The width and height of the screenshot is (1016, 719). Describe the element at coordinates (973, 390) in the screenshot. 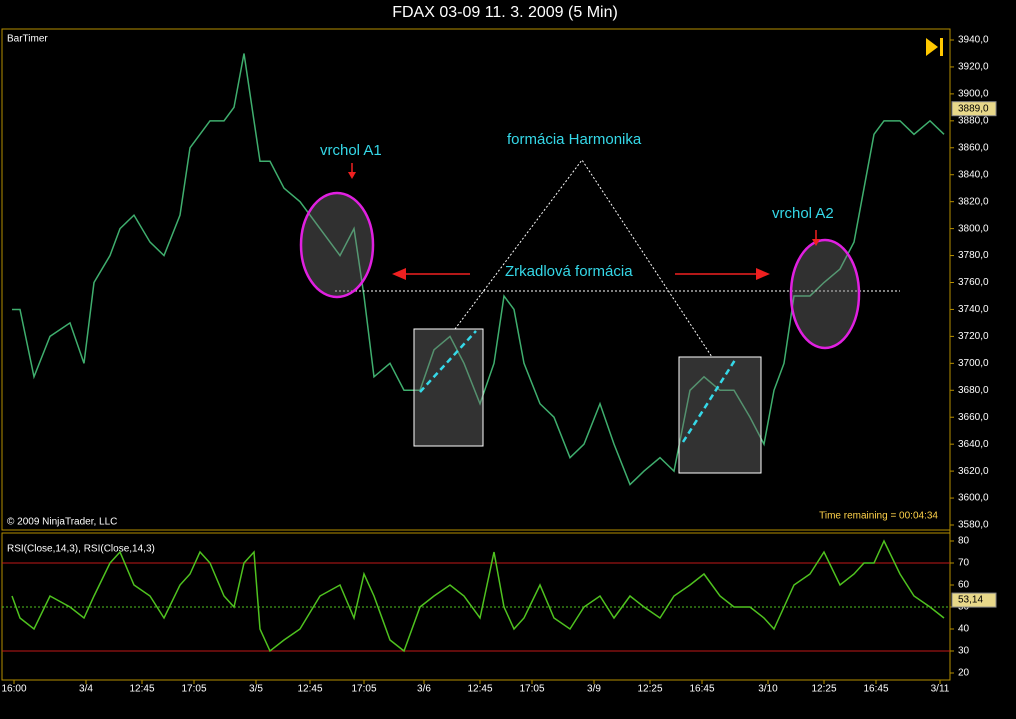

I see `y-tick-label: 3680,0` at that location.